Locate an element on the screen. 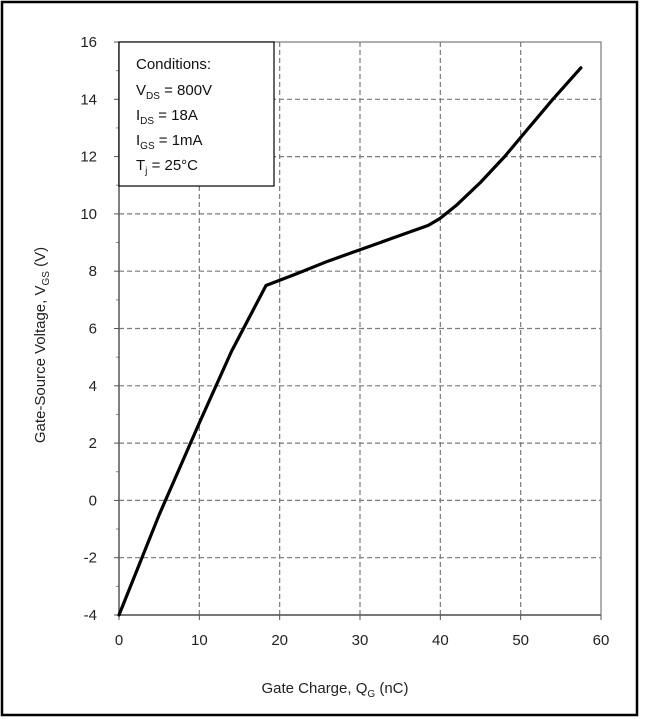 Image resolution: width=645 pixels, height=719 pixels. y-axis-title: Gate-Source Voltage, VGS (V) is located at coordinates (42, 345).